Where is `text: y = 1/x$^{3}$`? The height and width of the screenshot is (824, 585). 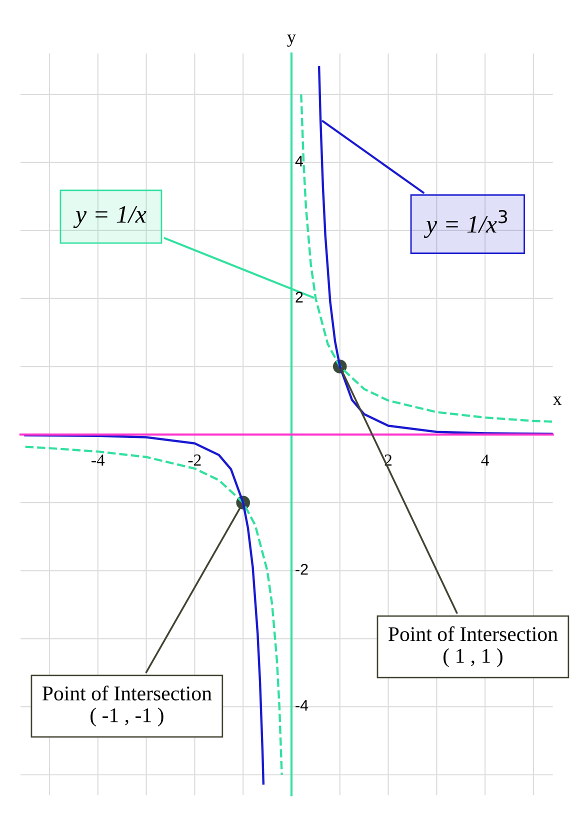 text: y = 1/x$^{3}$ is located at coordinates (466, 224).